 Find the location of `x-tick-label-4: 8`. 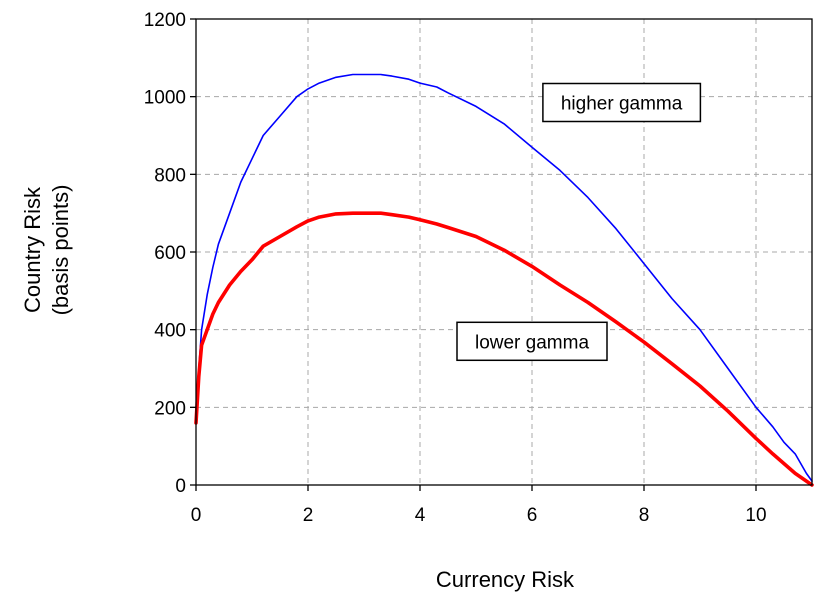

x-tick-label-4: 8 is located at coordinates (644, 515).